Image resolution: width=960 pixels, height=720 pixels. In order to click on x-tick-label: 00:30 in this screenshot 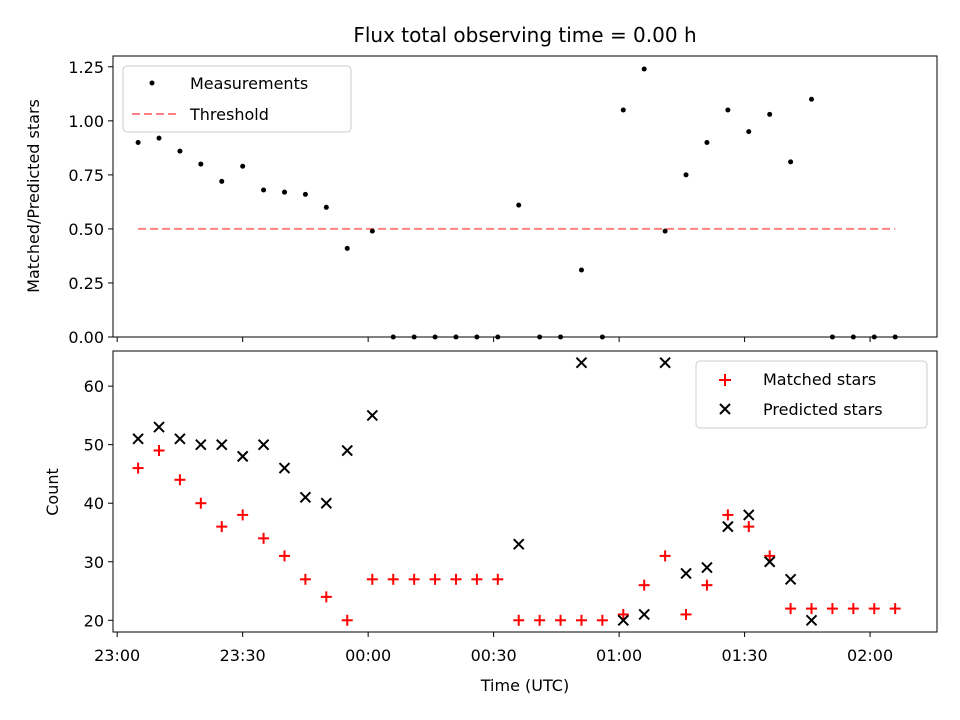, I will do `click(494, 655)`.